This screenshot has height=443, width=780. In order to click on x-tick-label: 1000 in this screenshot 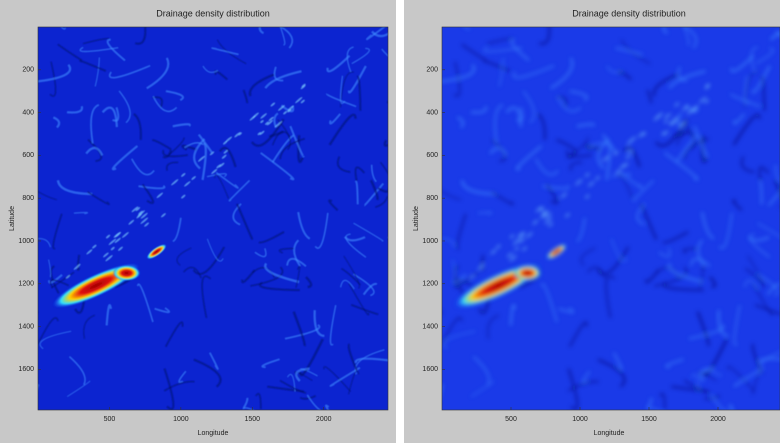, I will do `click(580, 419)`.